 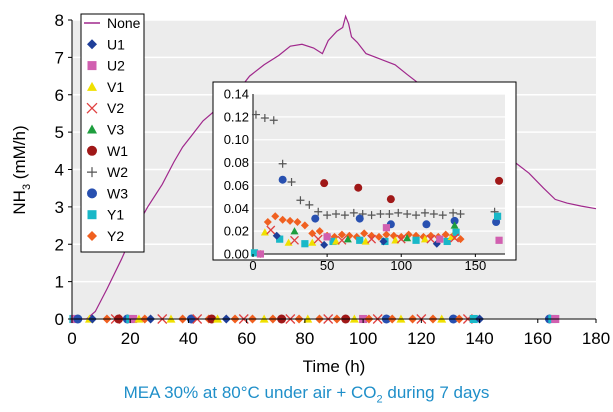 I want to click on x-tick-label: 0, so click(x=71, y=338).